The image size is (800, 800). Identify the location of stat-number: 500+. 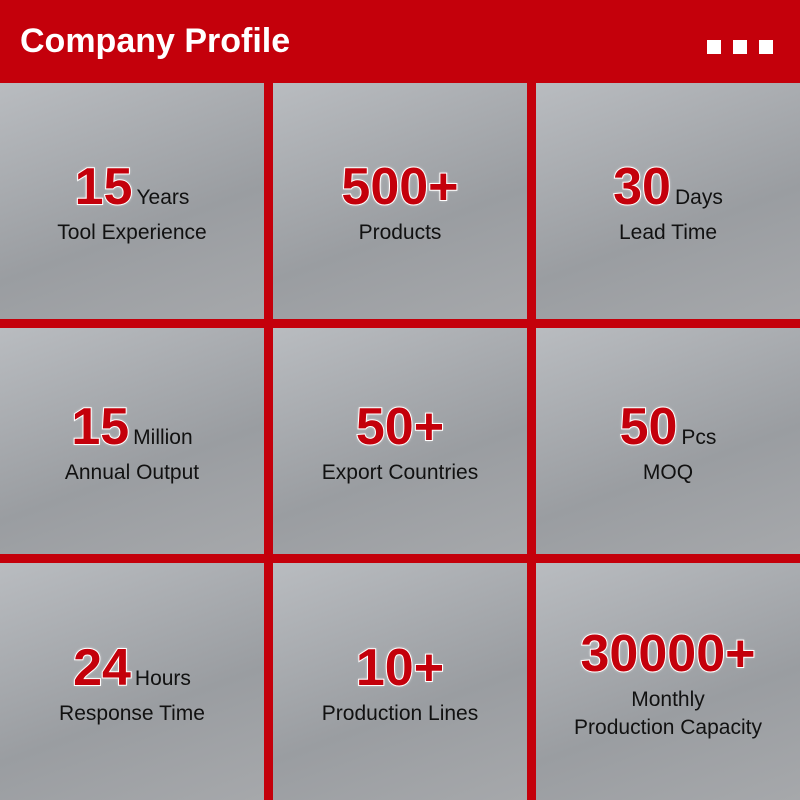
(399, 187).